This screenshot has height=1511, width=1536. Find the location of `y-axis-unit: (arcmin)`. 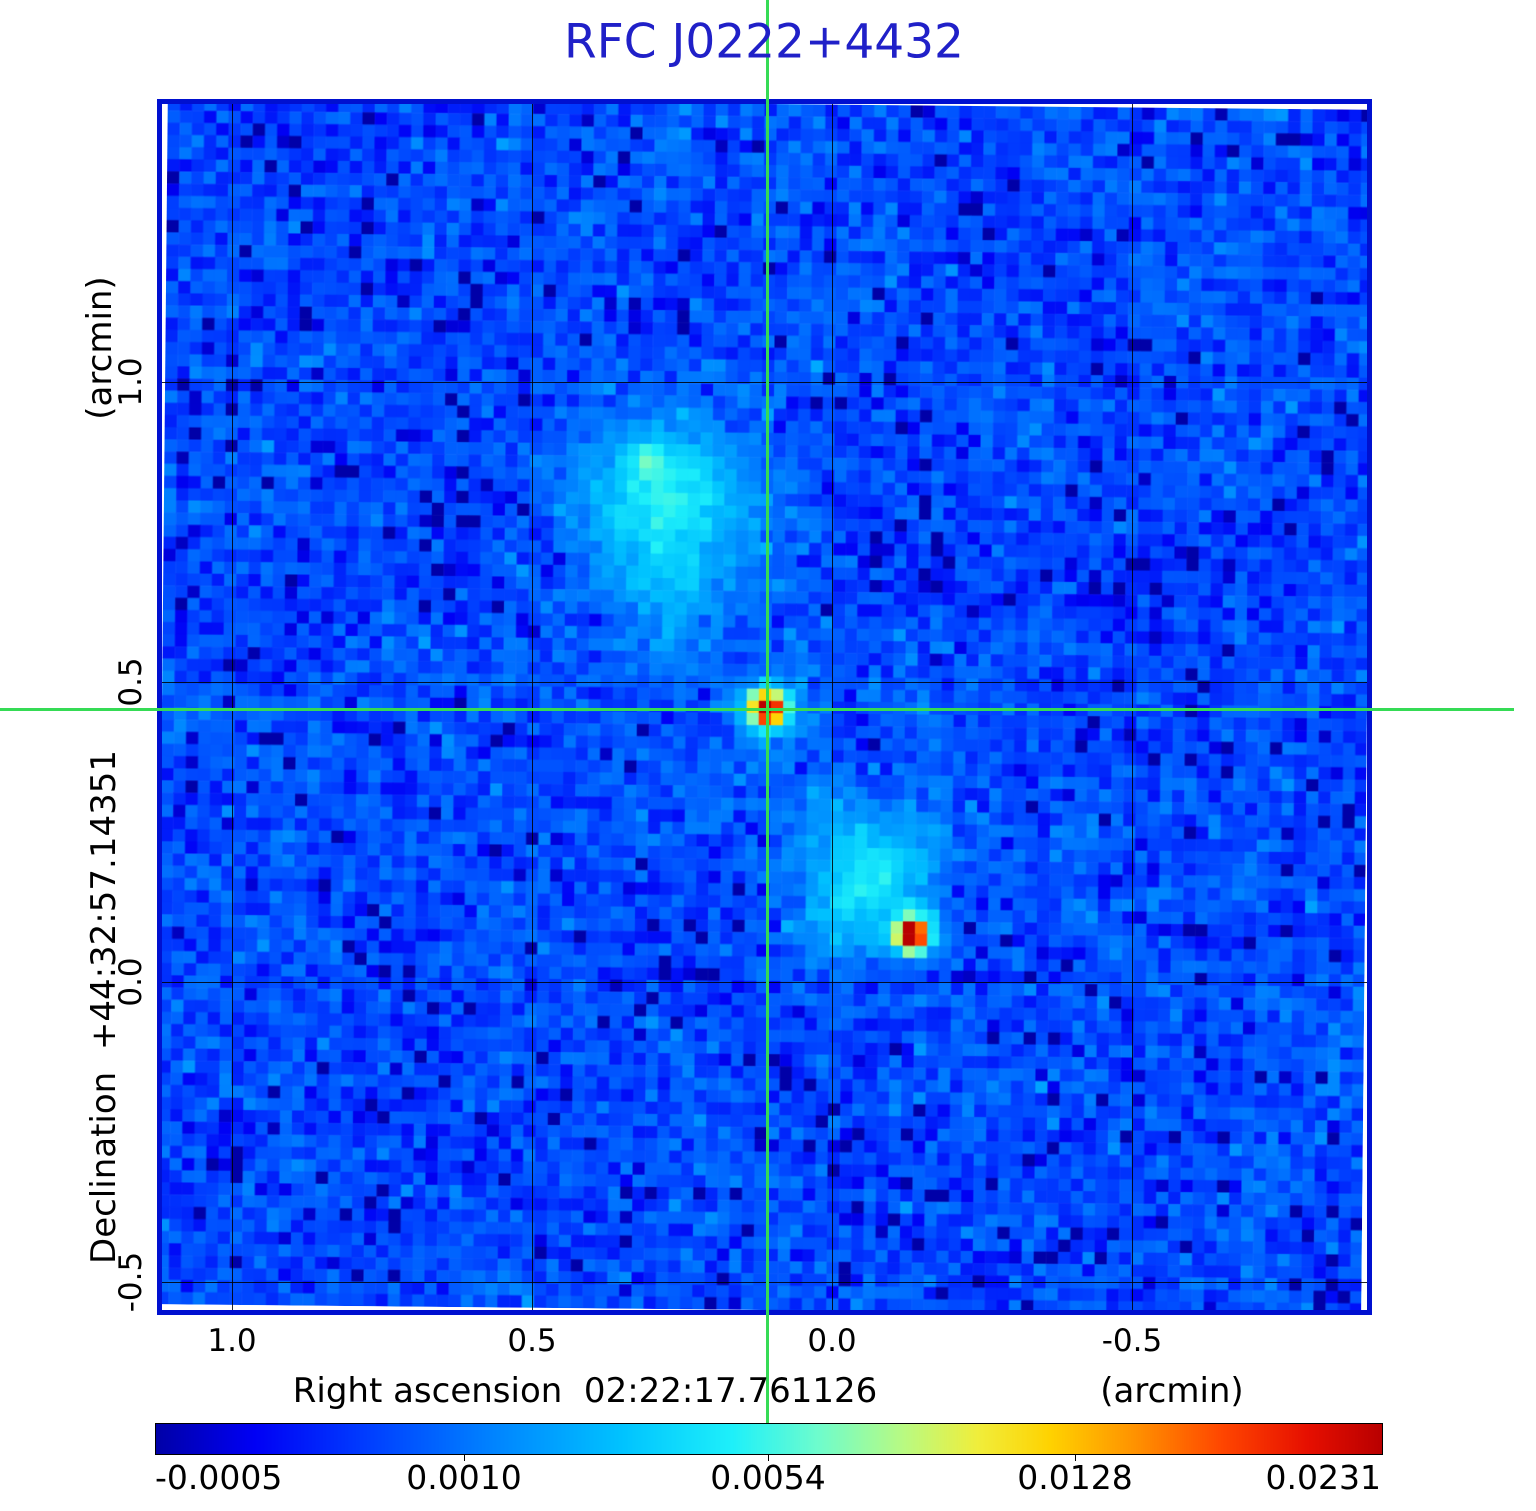

y-axis-unit: (arcmin) is located at coordinates (100, 348).